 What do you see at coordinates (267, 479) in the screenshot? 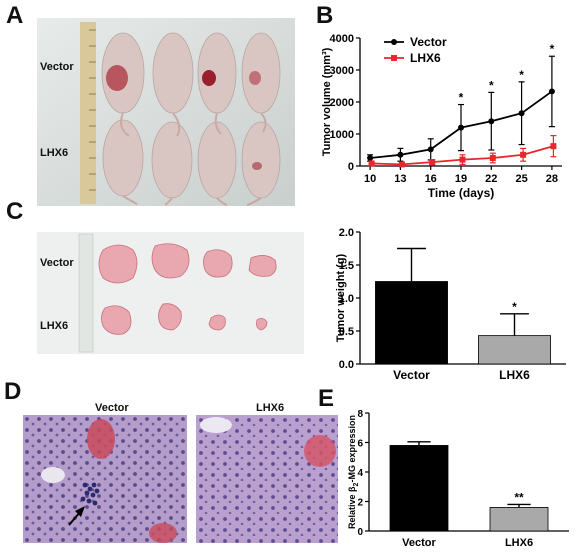
I see `histology-lhx6-image` at bounding box center [267, 479].